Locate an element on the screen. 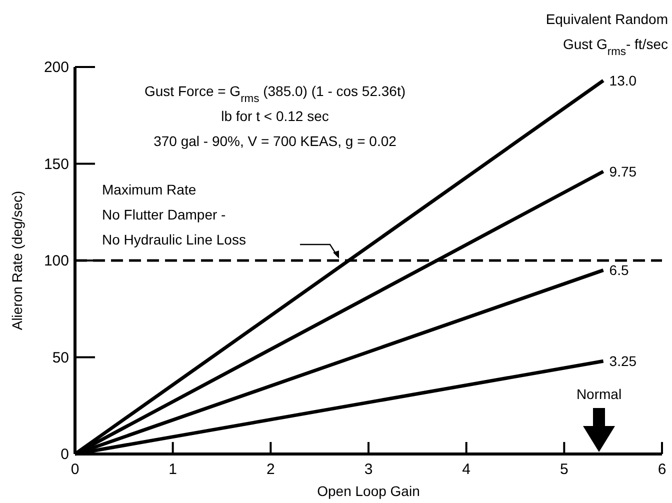 The width and height of the screenshot is (672, 503). y-tick-label: 50 is located at coordinates (60, 357).